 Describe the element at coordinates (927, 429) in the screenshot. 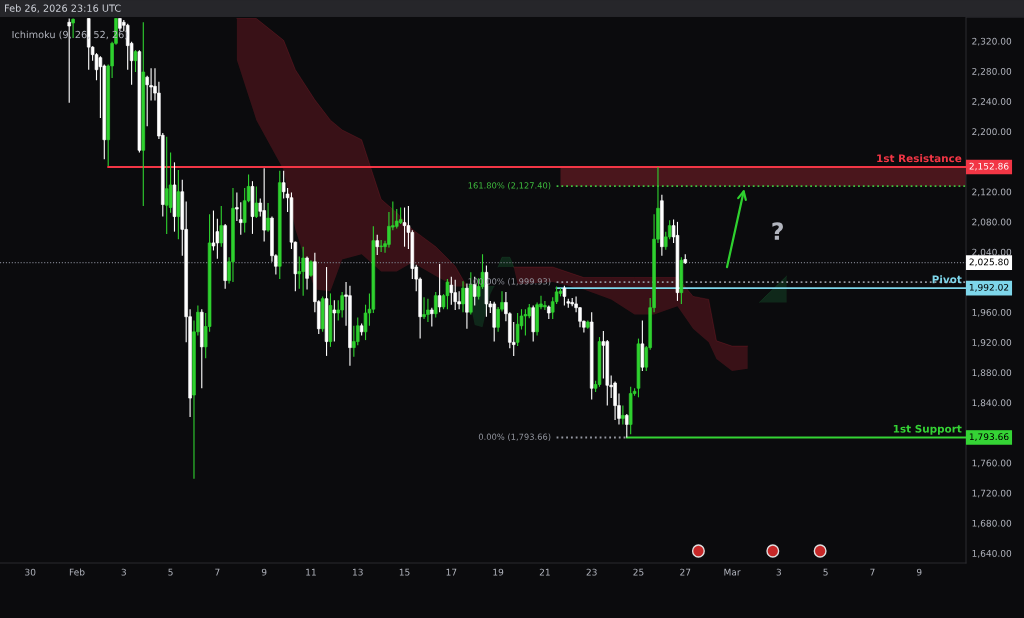

I see `series-label: 1st Support` at that location.